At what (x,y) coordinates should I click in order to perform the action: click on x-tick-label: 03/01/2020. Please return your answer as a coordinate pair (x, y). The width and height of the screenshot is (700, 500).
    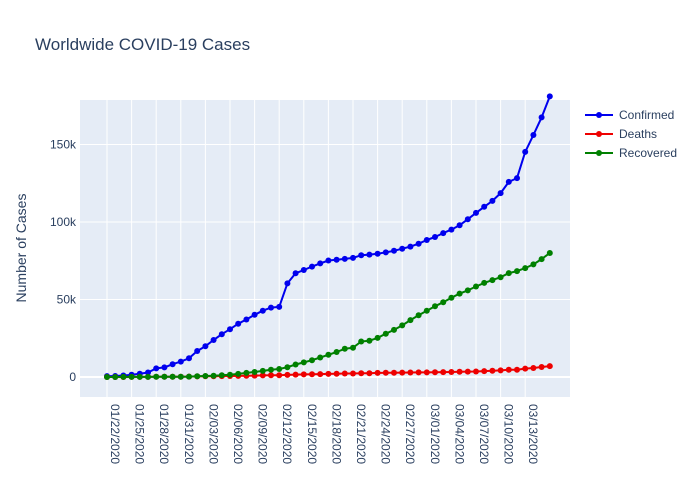
    Looking at the image, I should click on (435, 434).